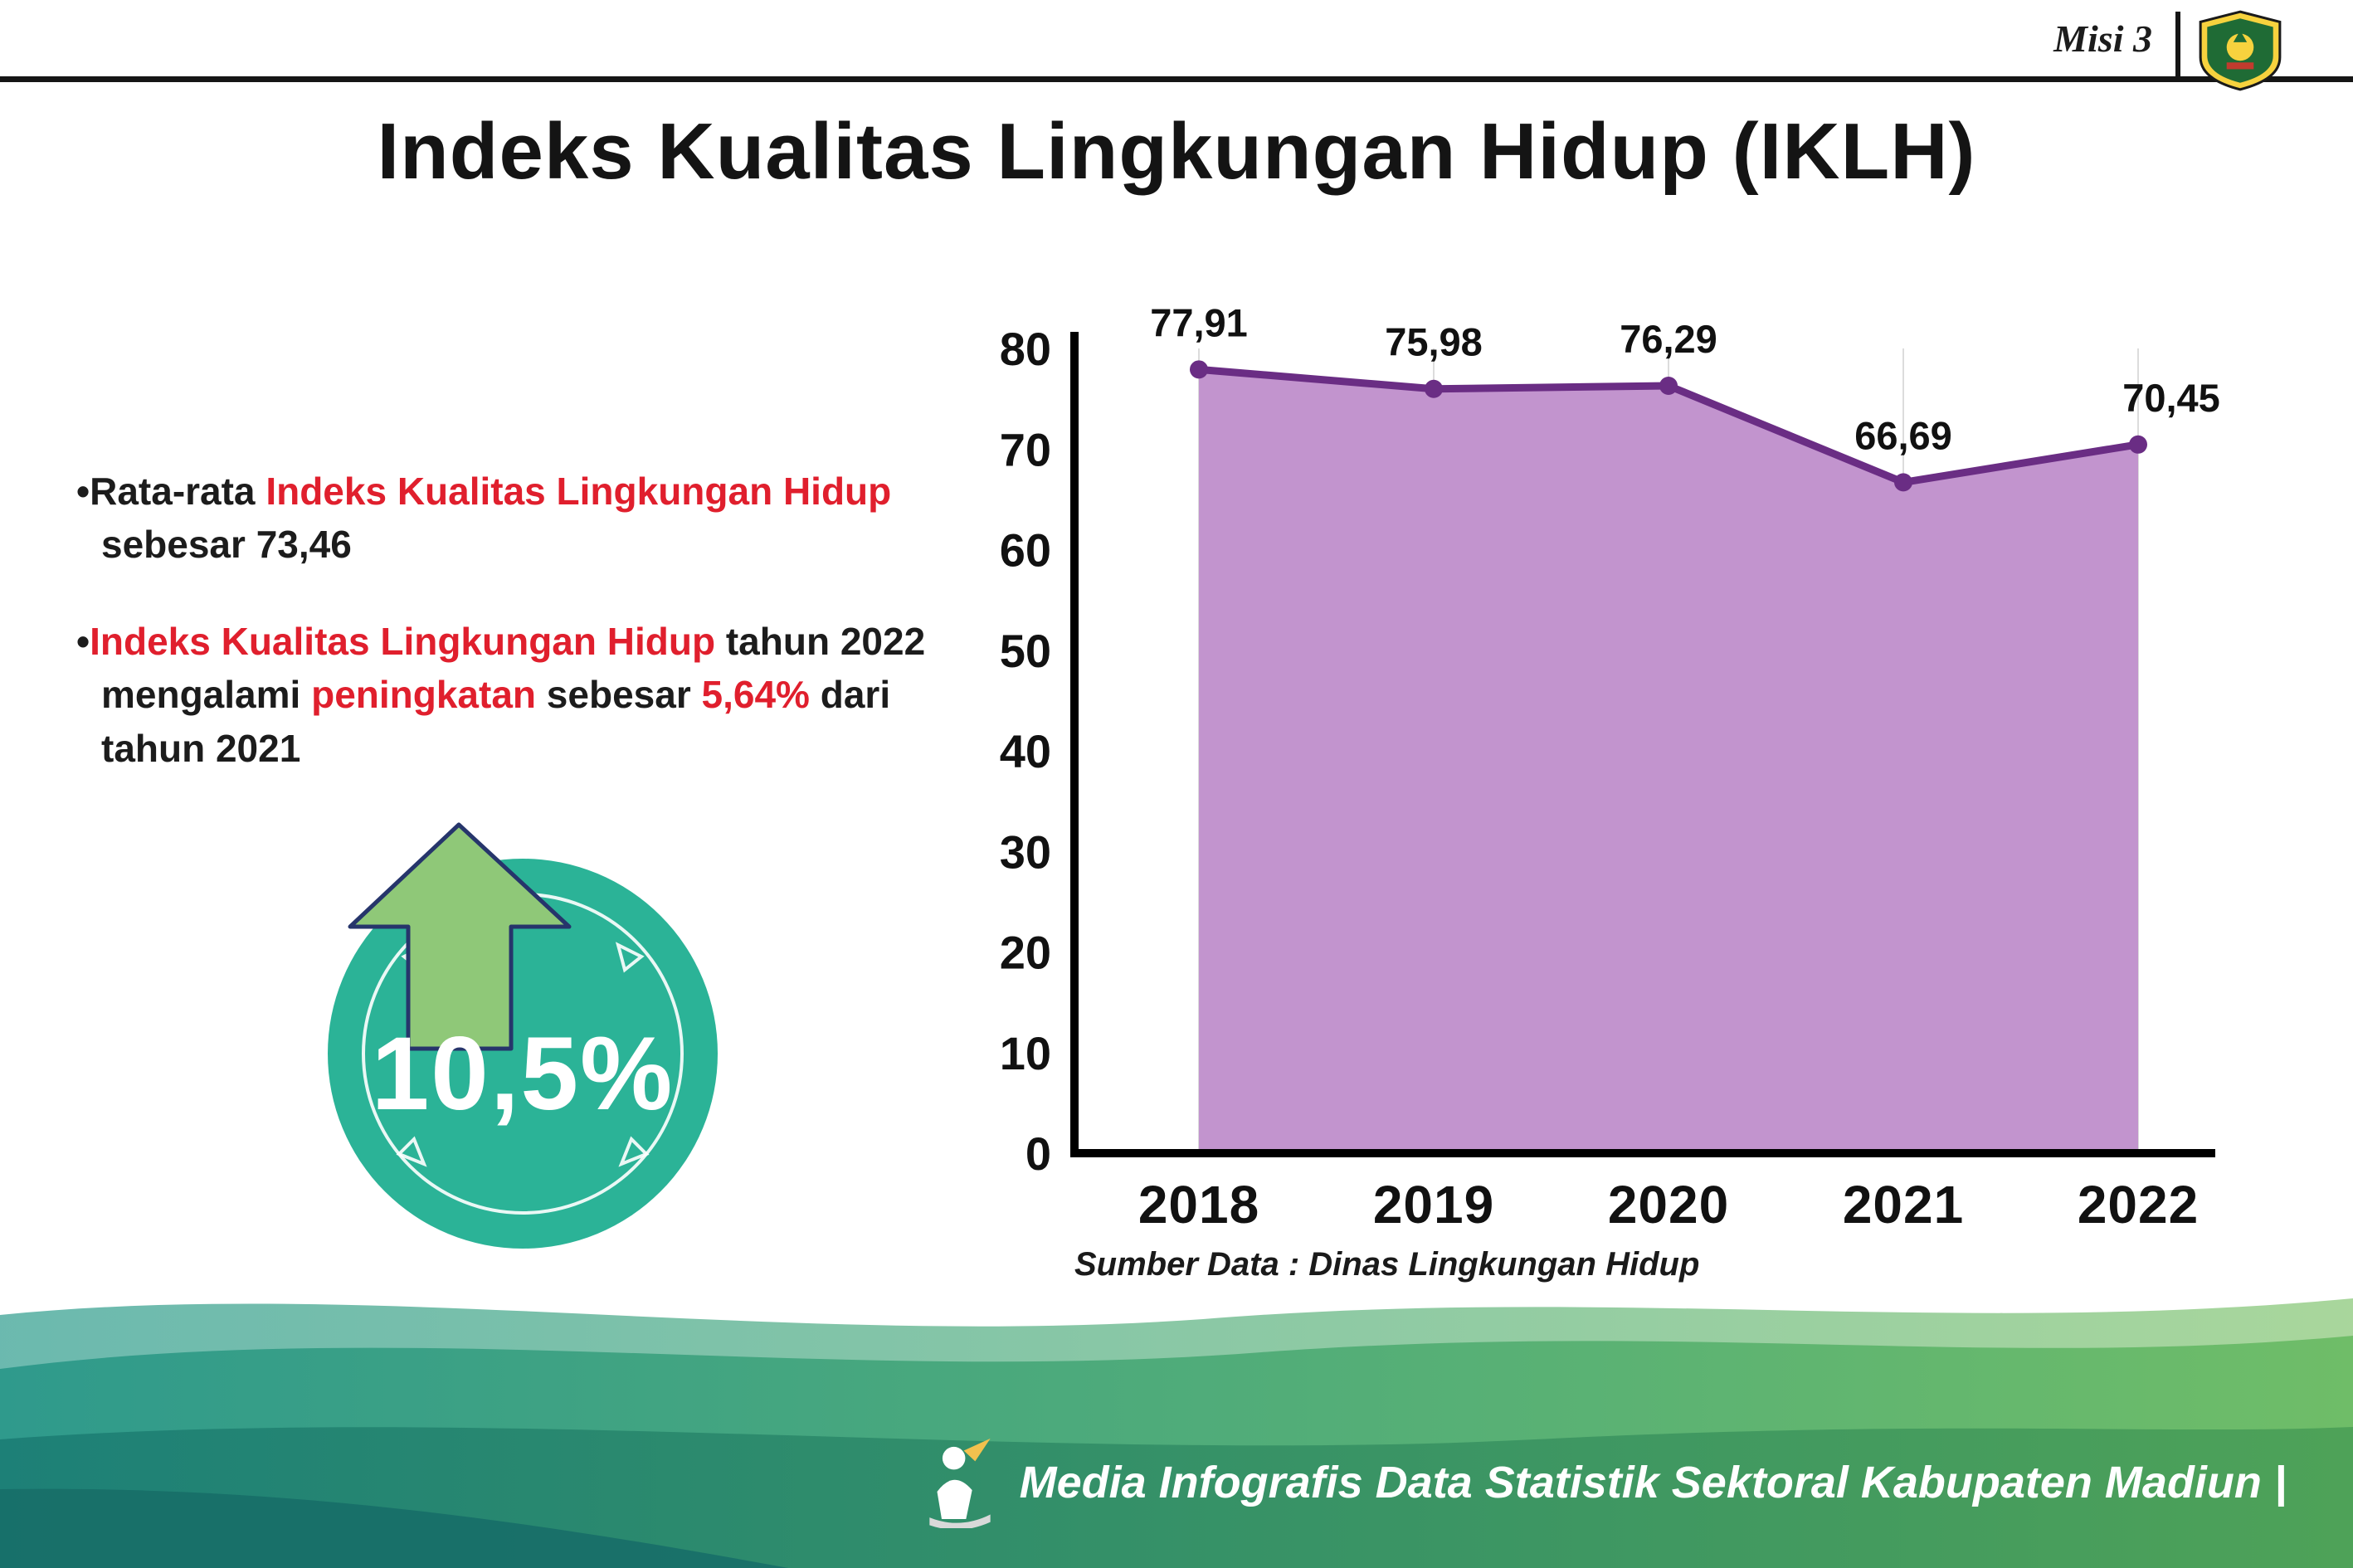 This screenshot has width=2353, height=1568. Describe the element at coordinates (755, 695) in the screenshot. I see `bullet-text-segment: 5,64%` at that location.